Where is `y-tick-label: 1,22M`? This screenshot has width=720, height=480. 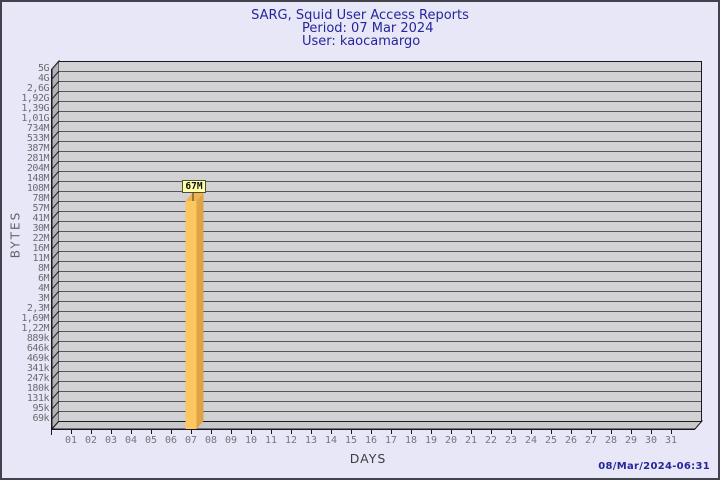 y-tick-label: 1,22M is located at coordinates (35, 328).